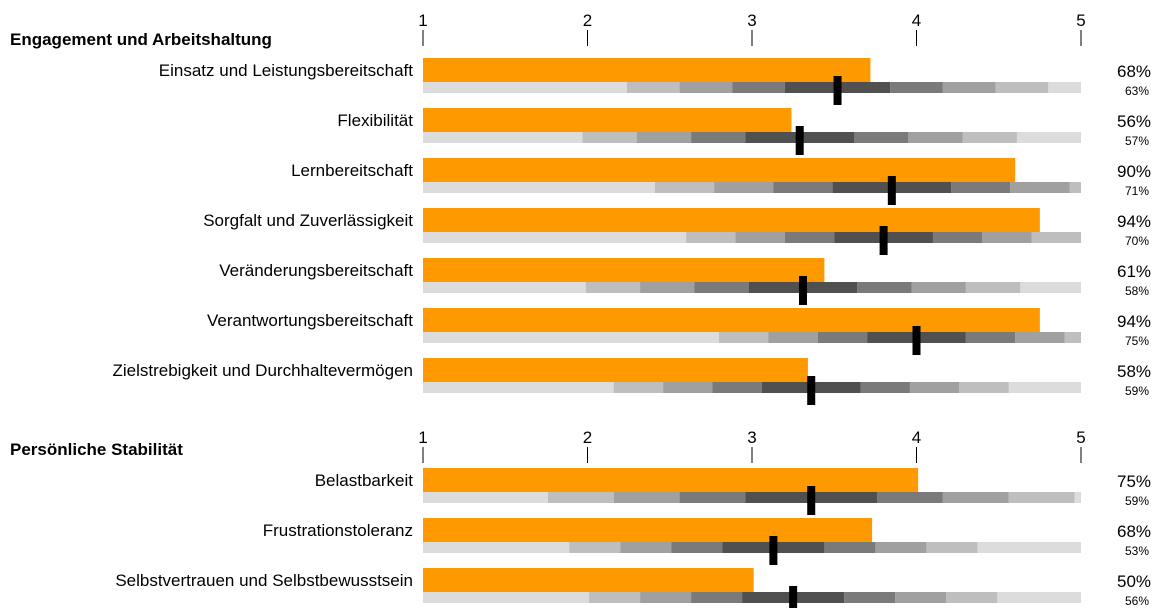 This screenshot has height=608, width=1172. Describe the element at coordinates (308, 220) in the screenshot. I see `row-label: Sorgfalt und Zuverlässigkeit` at that location.